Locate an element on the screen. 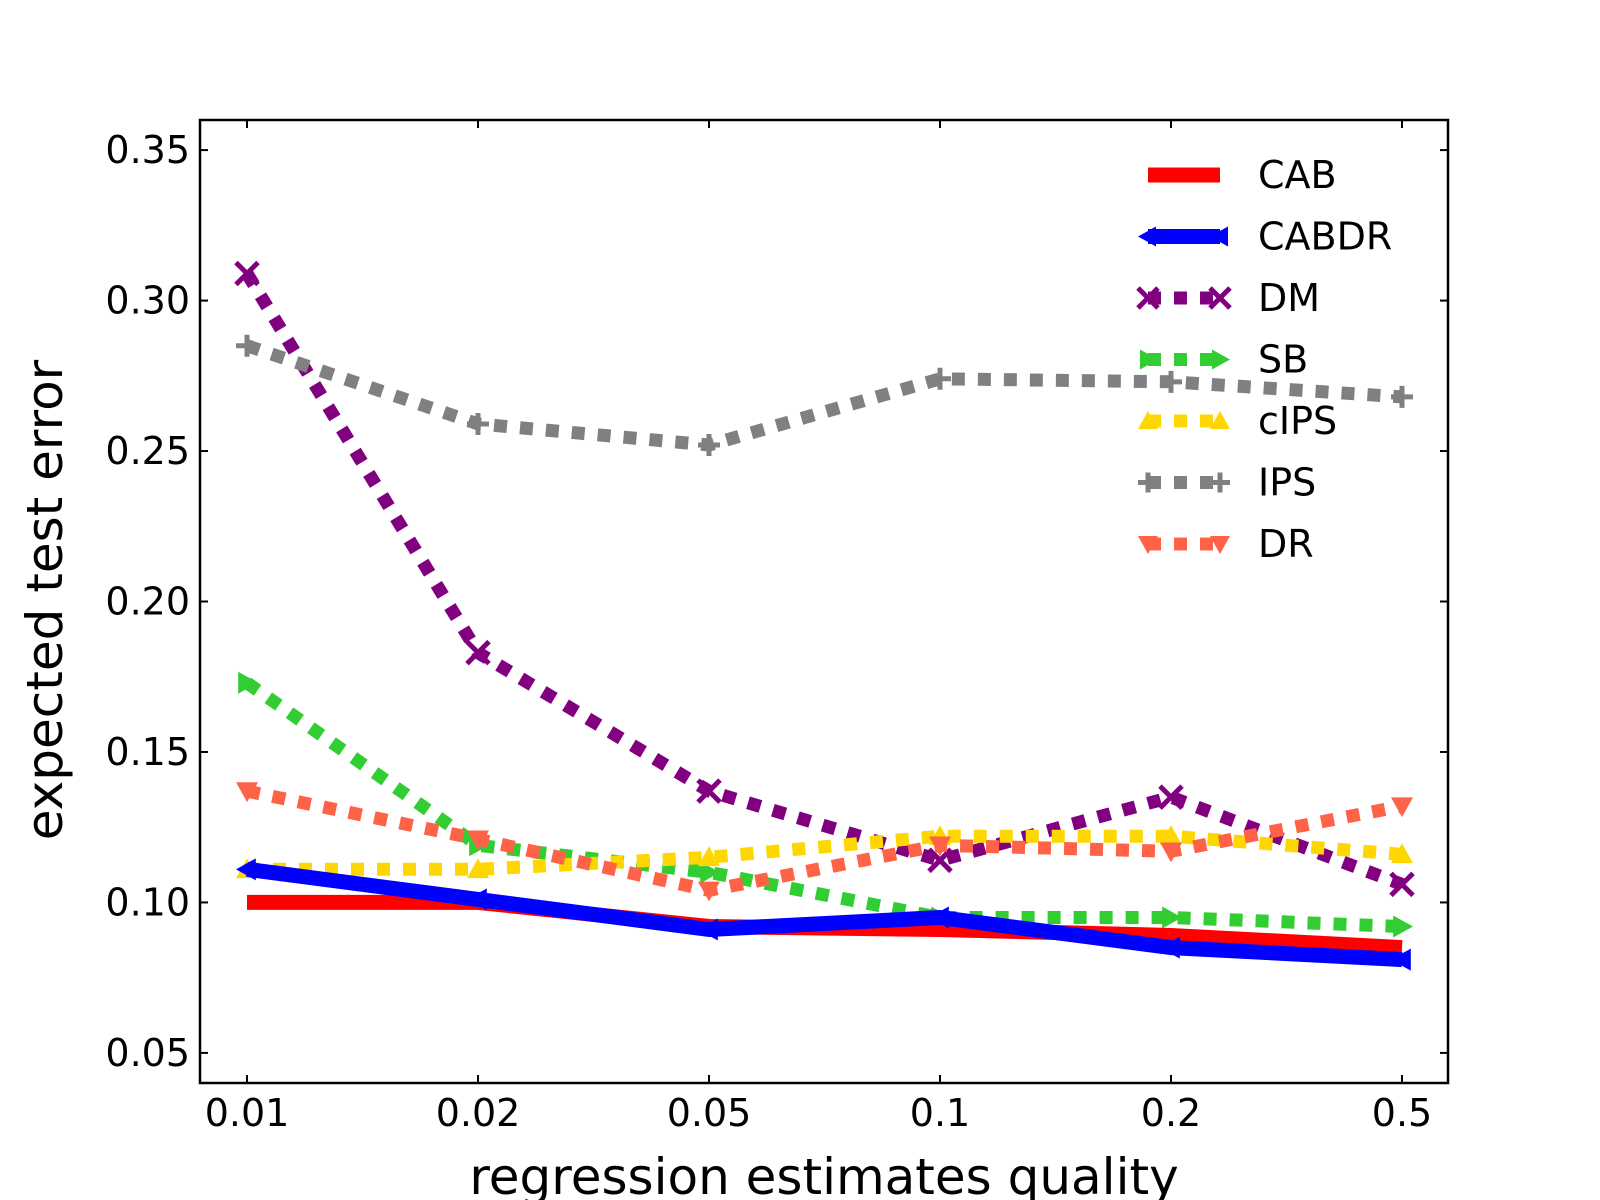 The height and width of the screenshot is (1200, 1600). legend-label: DR is located at coordinates (1286, 544).